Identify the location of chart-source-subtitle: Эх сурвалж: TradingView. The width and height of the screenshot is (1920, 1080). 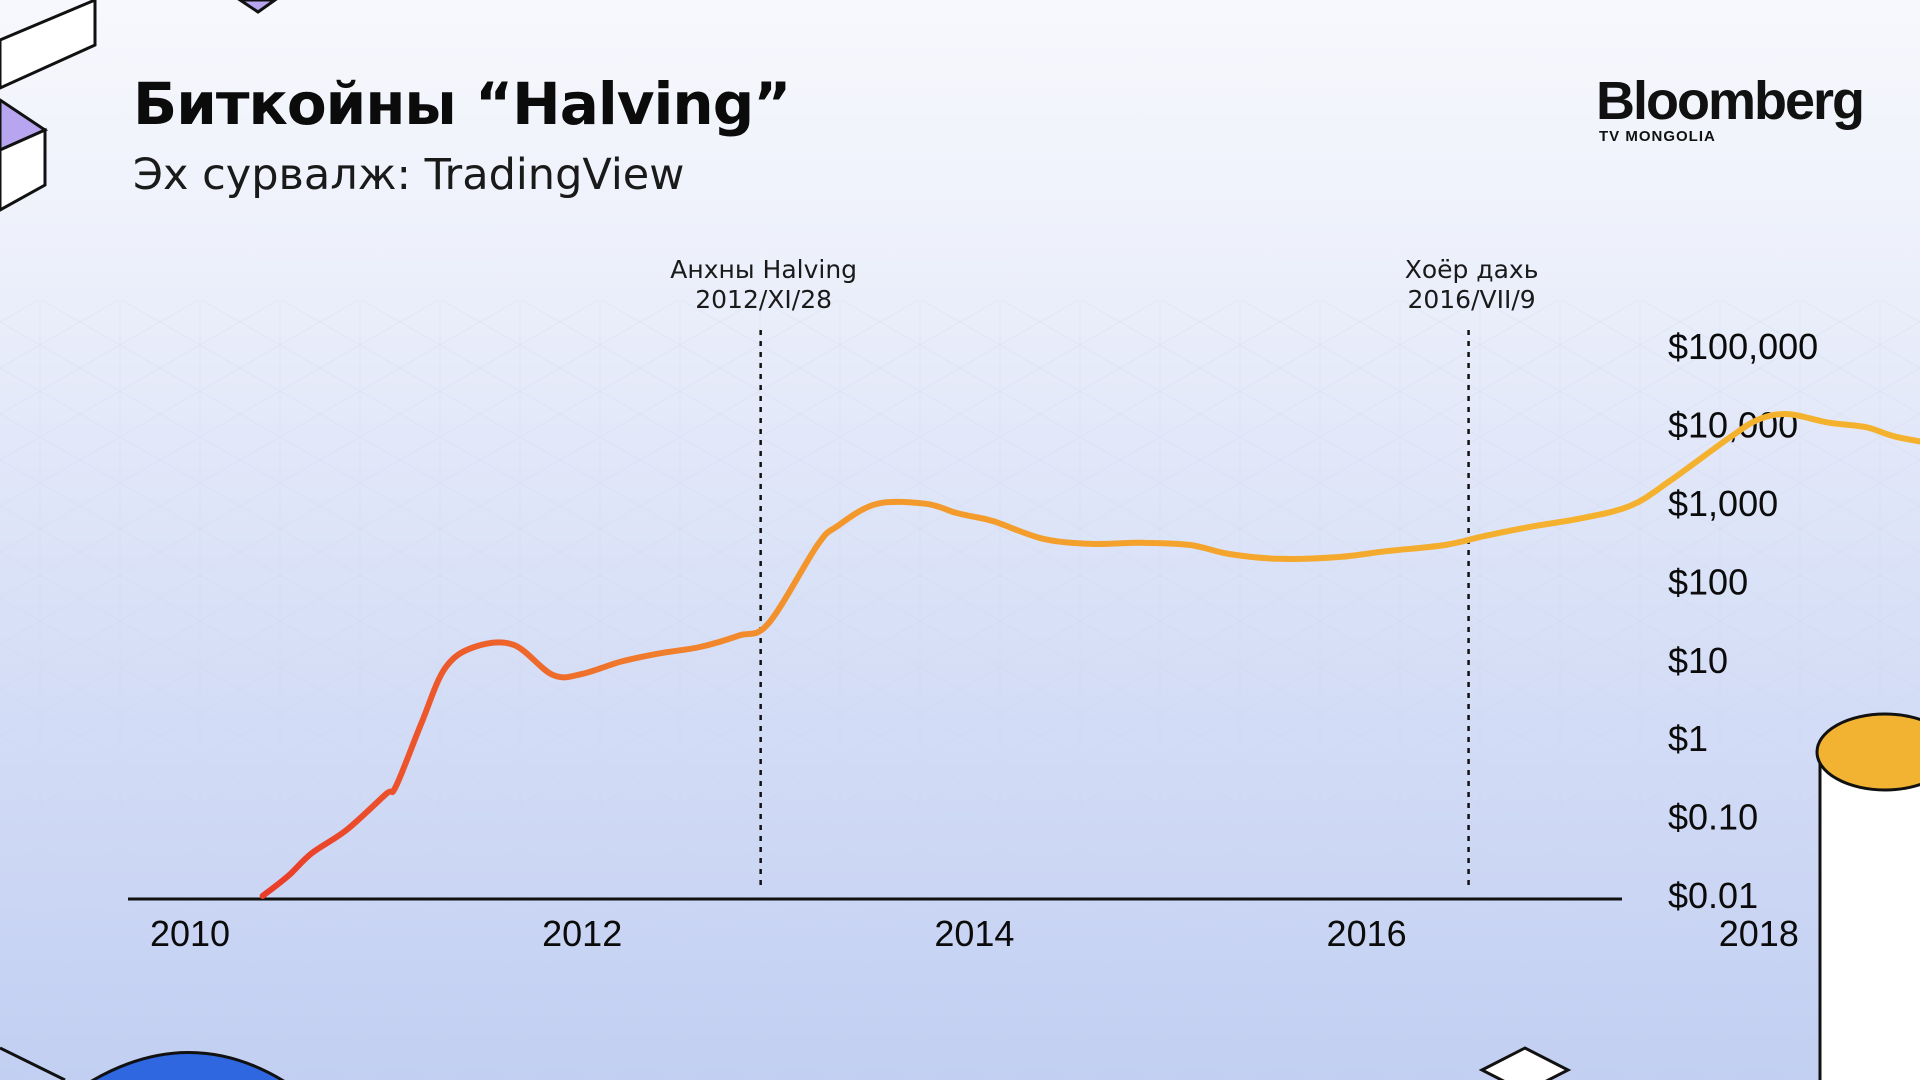
(409, 175).